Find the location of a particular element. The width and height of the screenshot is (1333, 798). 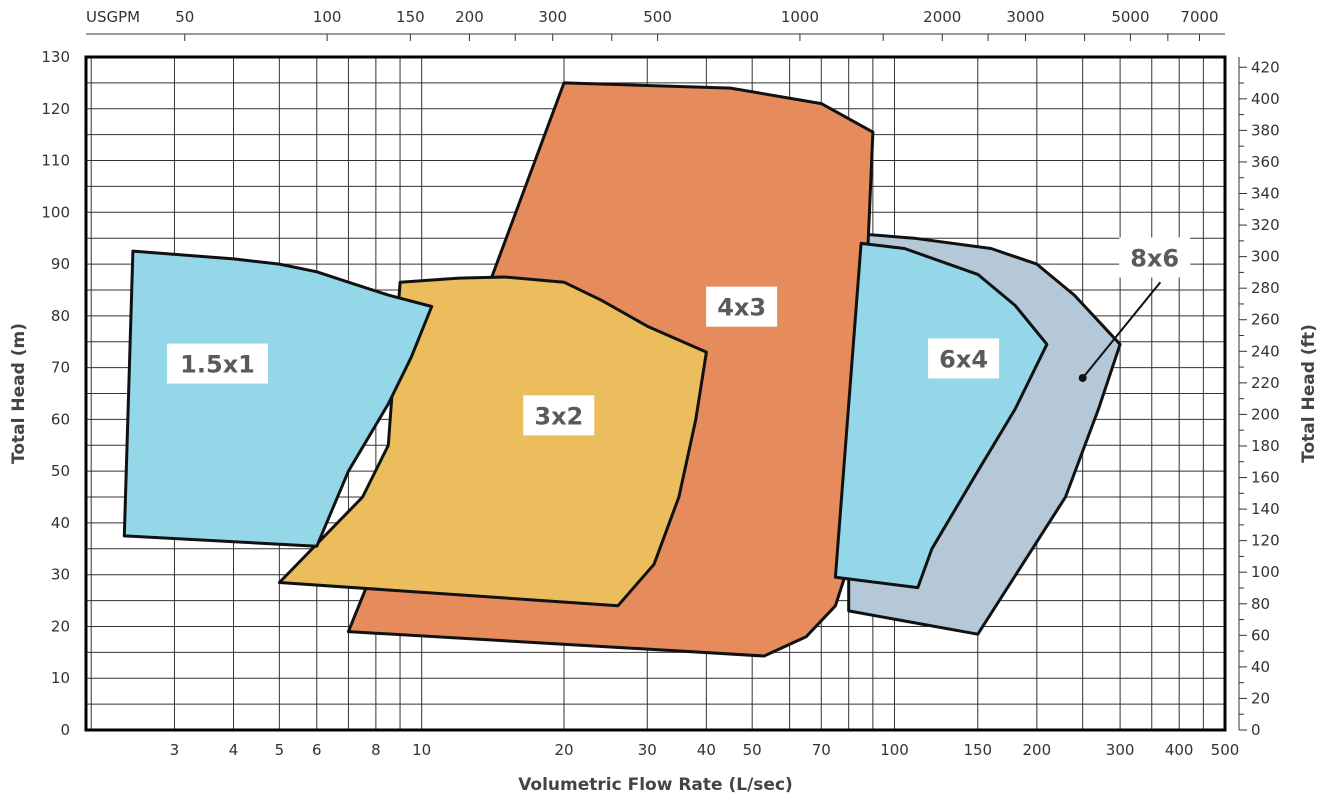

x-tick-label: 40 is located at coordinates (706, 750).